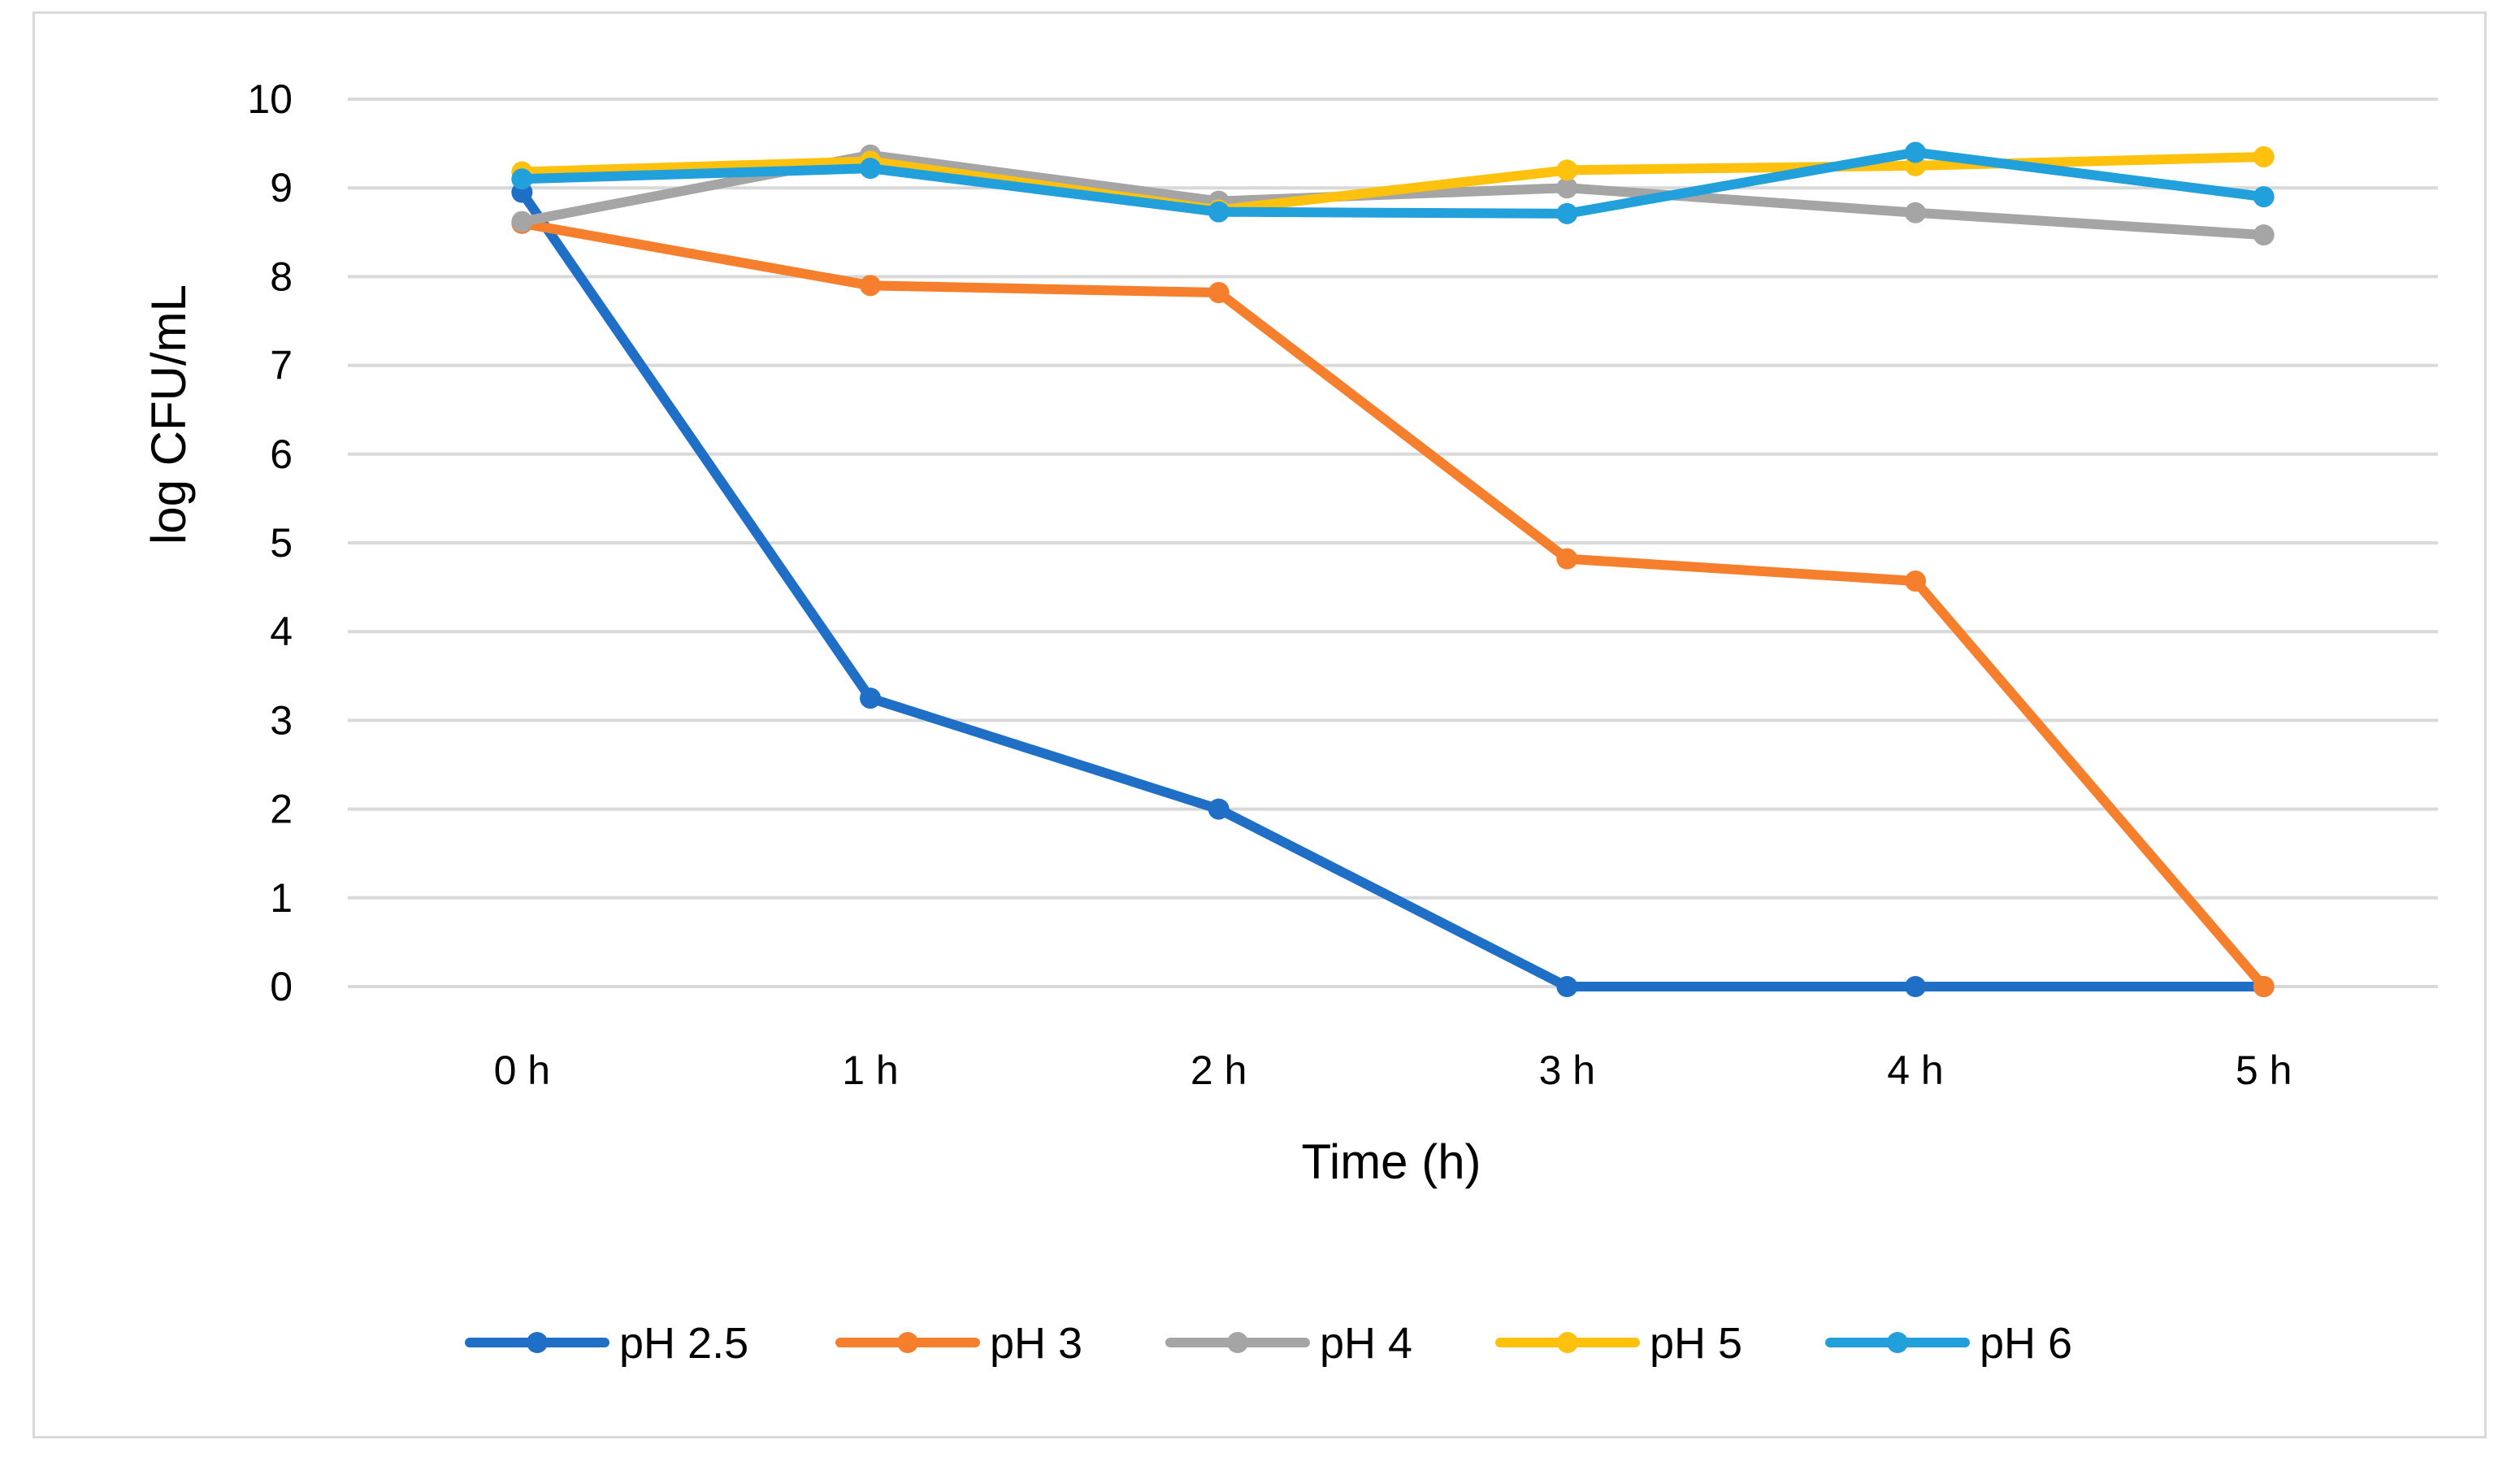 The image size is (2520, 1462). What do you see at coordinates (1288, 1343) in the screenshot?
I see `legend-item: pH 4` at bounding box center [1288, 1343].